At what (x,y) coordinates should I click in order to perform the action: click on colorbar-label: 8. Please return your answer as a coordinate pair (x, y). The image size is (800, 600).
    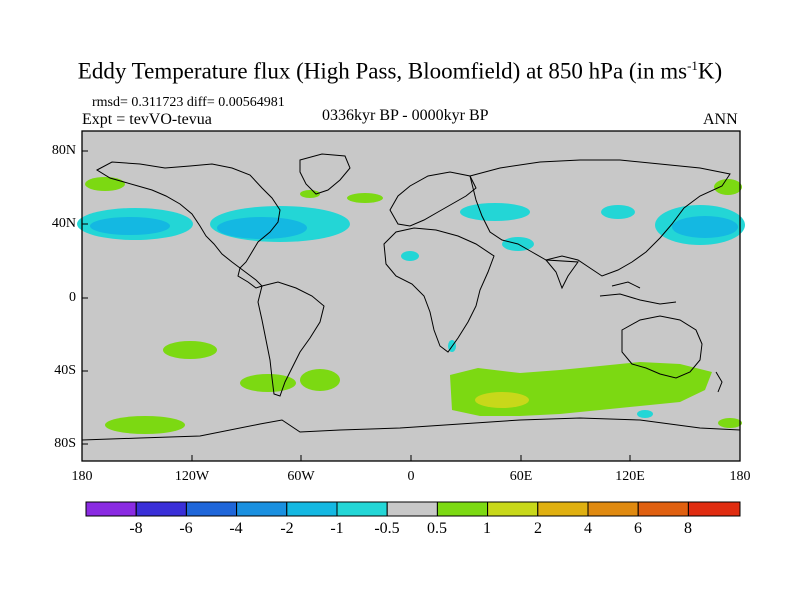
    Looking at the image, I should click on (688, 528).